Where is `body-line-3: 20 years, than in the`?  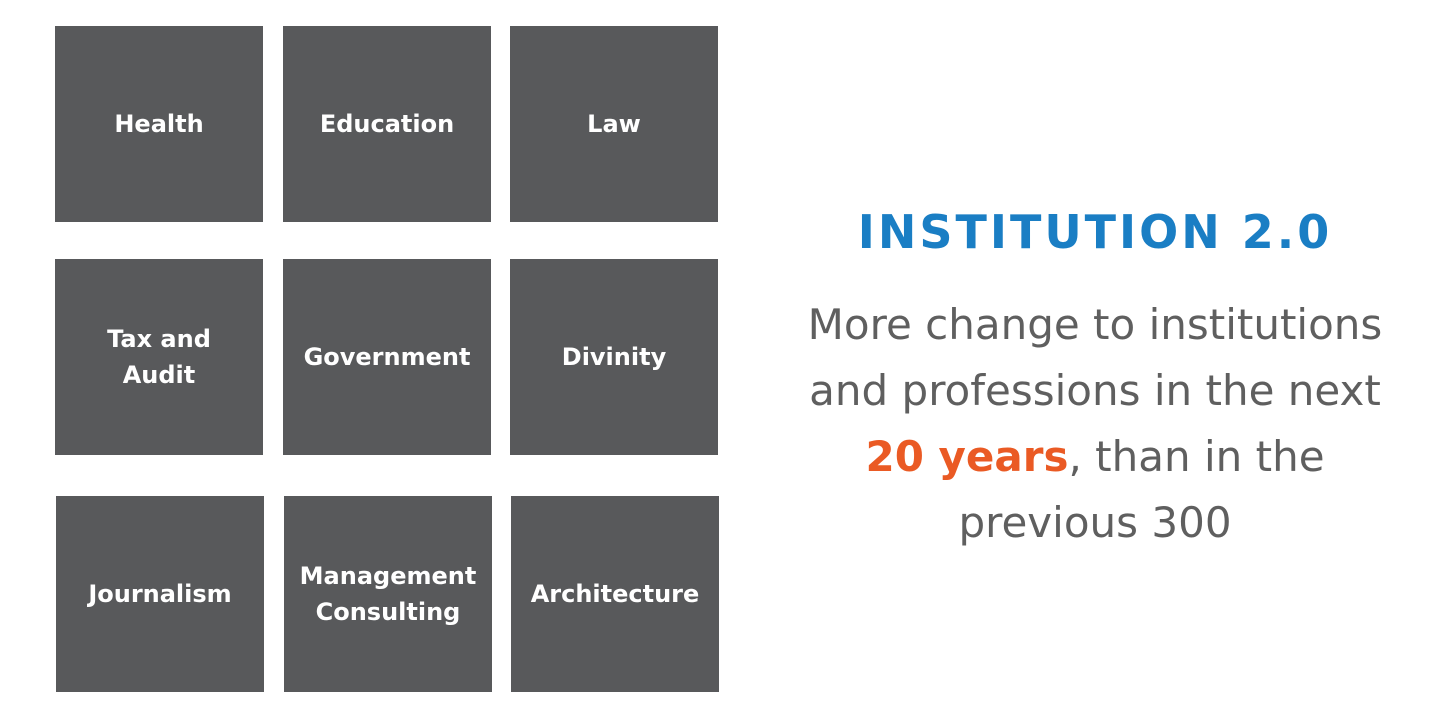
body-line-3: 20 years, than in the is located at coordinates (1095, 457).